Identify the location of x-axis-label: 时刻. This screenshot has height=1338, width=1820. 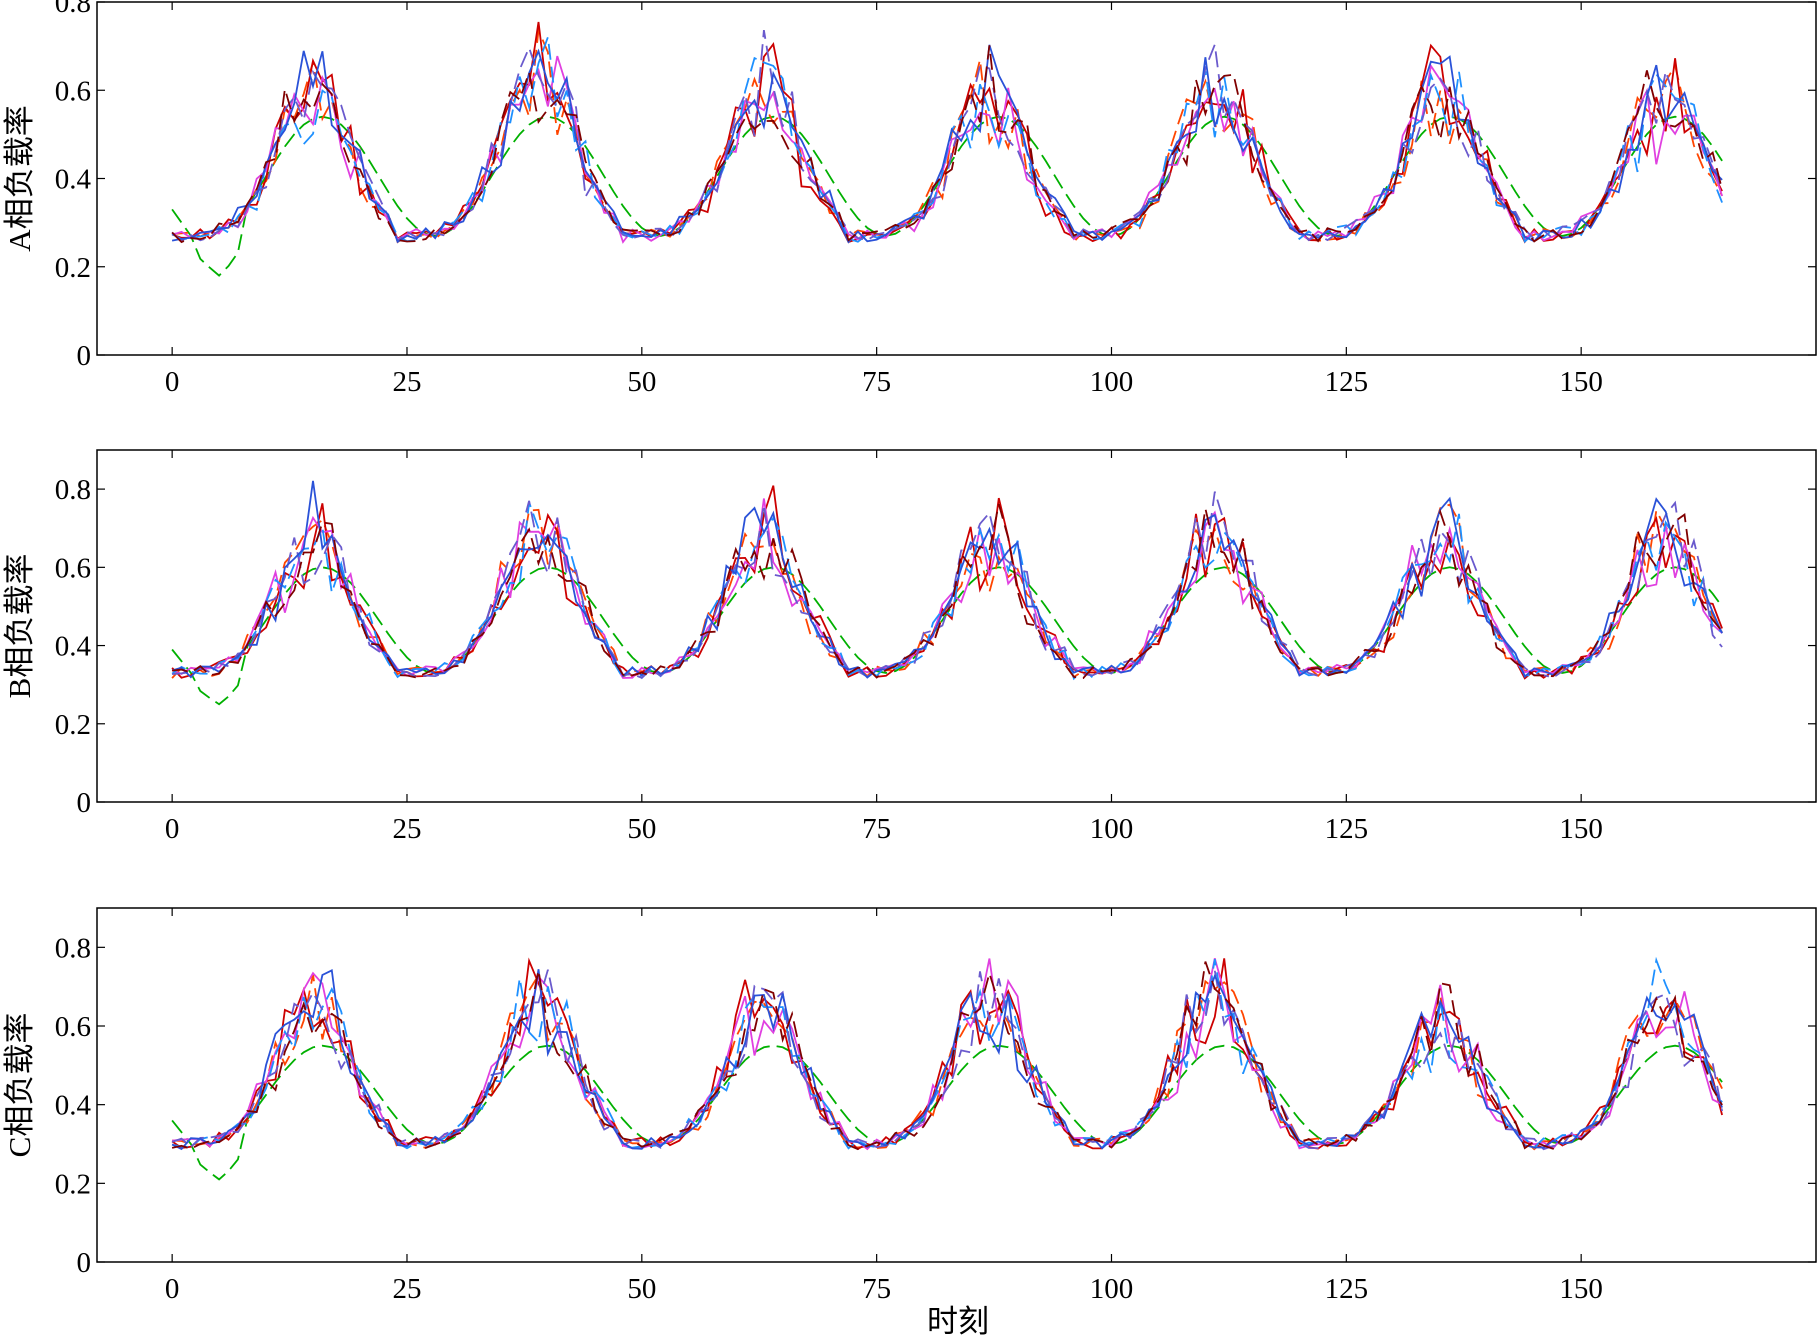
(958, 1321).